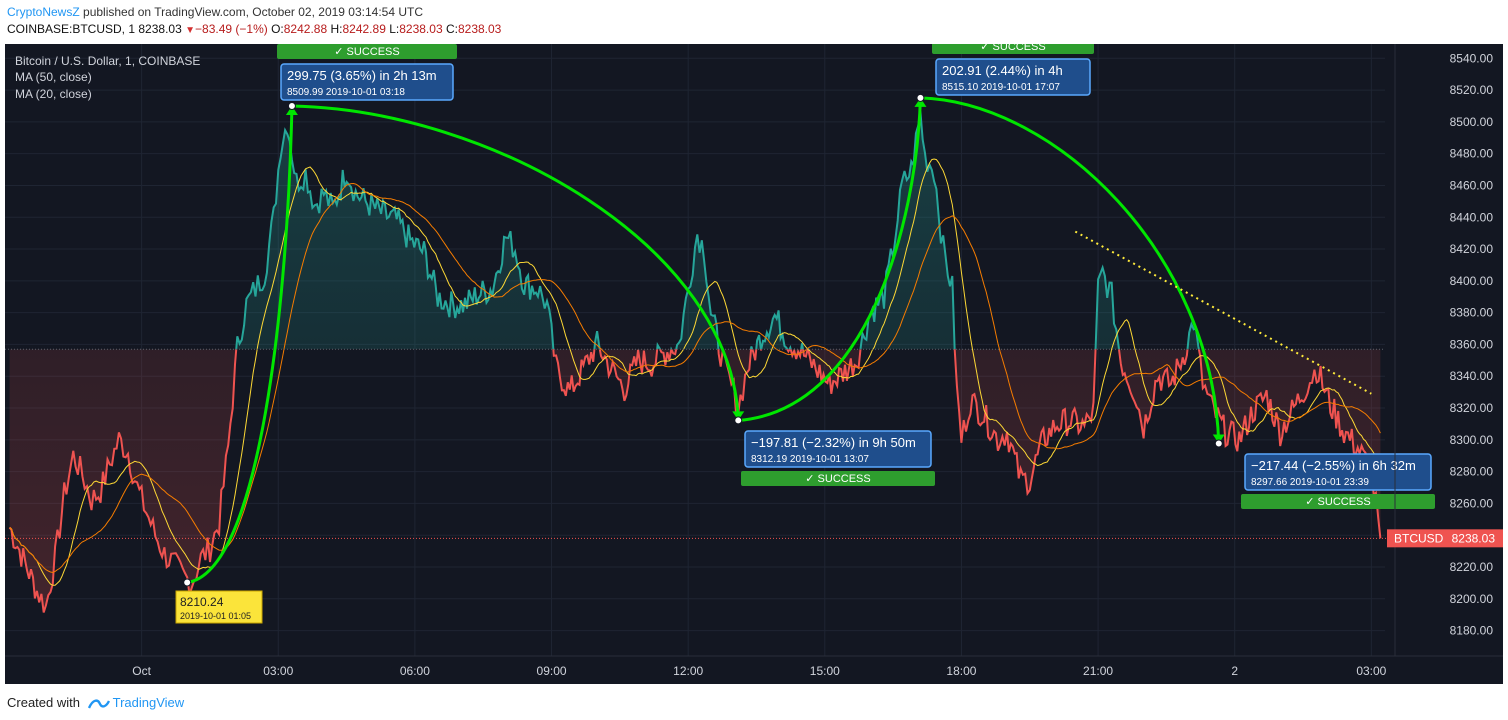 This screenshot has height=720, width=1508. Describe the element at coordinates (1472, 122) in the screenshot. I see `y-tick-label: 8500.00` at that location.